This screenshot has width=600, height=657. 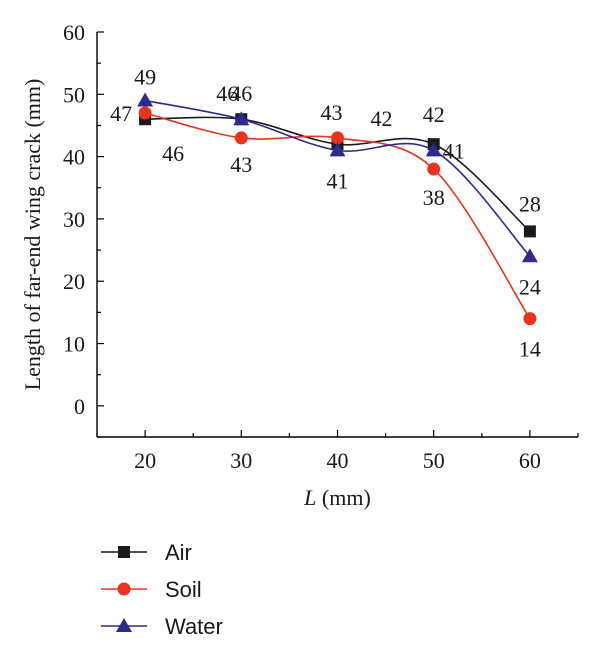 I want to click on x-axis-title-unit: (mm), so click(x=343, y=497).